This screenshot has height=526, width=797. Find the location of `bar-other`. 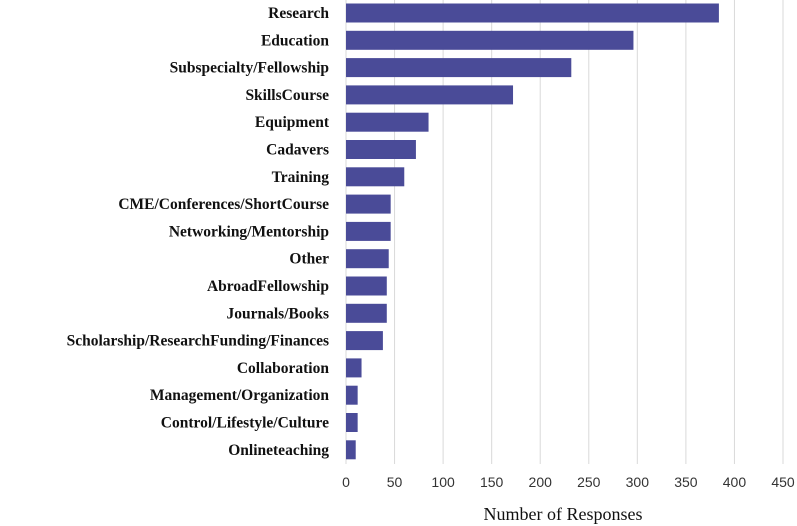

bar-other is located at coordinates (367, 259).